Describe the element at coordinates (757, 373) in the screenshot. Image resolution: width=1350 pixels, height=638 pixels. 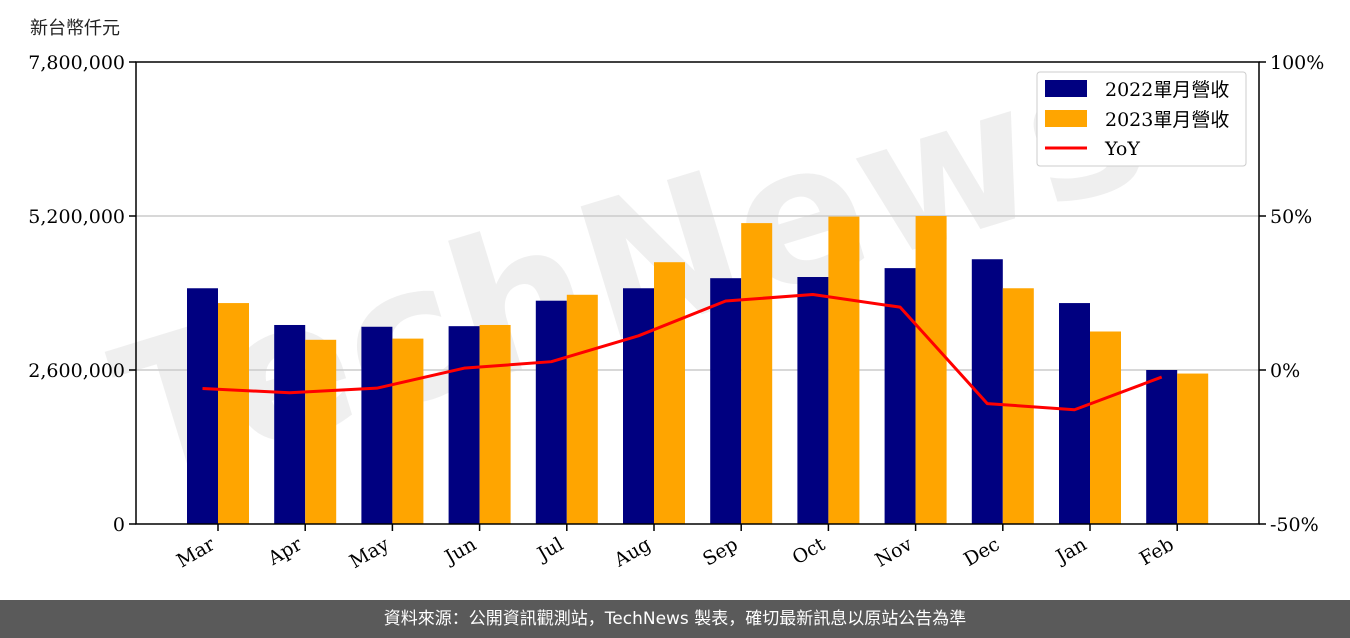
I see `bar-2023-sep` at that location.